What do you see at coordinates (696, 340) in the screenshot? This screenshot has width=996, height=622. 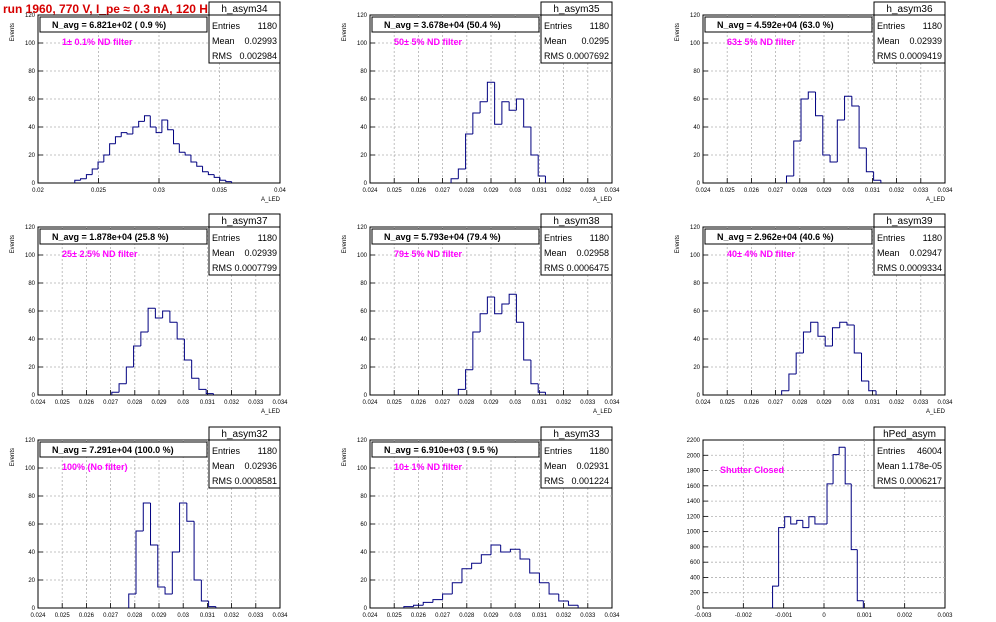 I see `y-tick-label: 40` at bounding box center [696, 340].